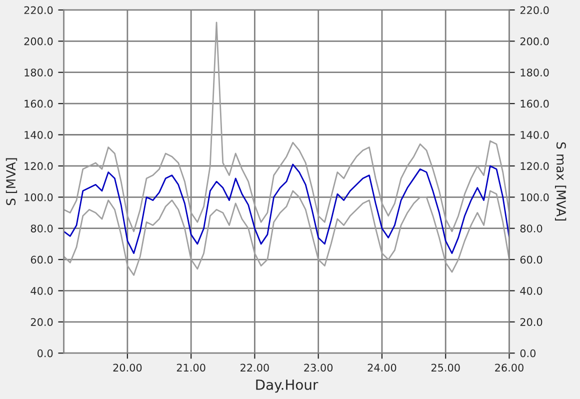 This screenshot has height=399, width=580. I want to click on y2-axis-title: S max [MVA], so click(560, 181).